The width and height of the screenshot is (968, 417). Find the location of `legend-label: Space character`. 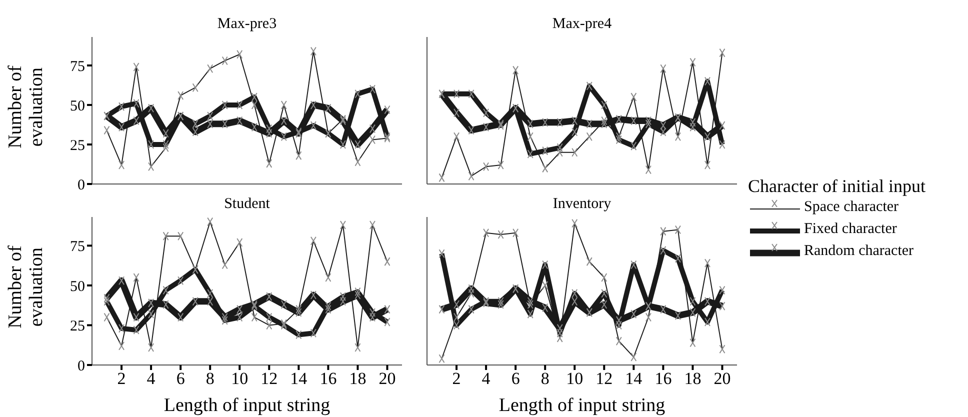

legend-label: Space character is located at coordinates (851, 207).